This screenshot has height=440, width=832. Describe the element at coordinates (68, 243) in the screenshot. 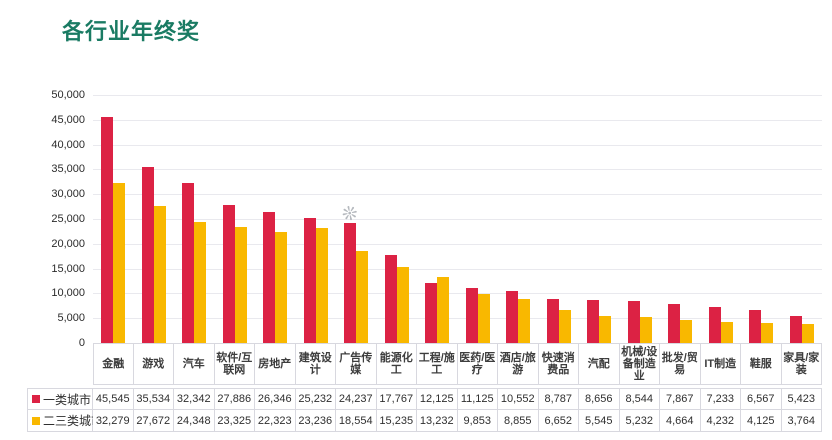

I see `y-axis-tick-label: 20,000` at that location.